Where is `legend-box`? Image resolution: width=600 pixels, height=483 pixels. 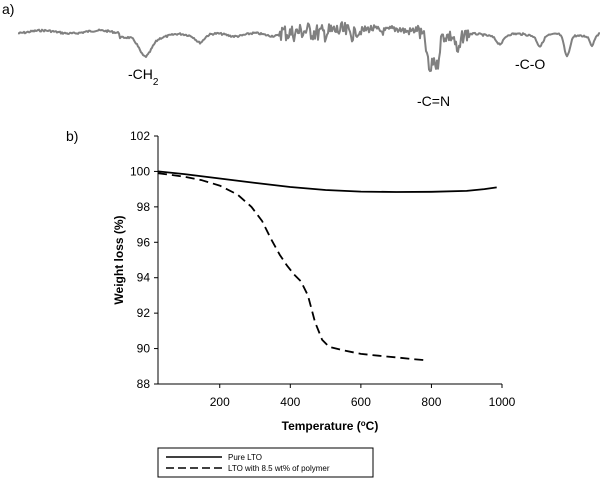
legend-box is located at coordinates (265, 462).